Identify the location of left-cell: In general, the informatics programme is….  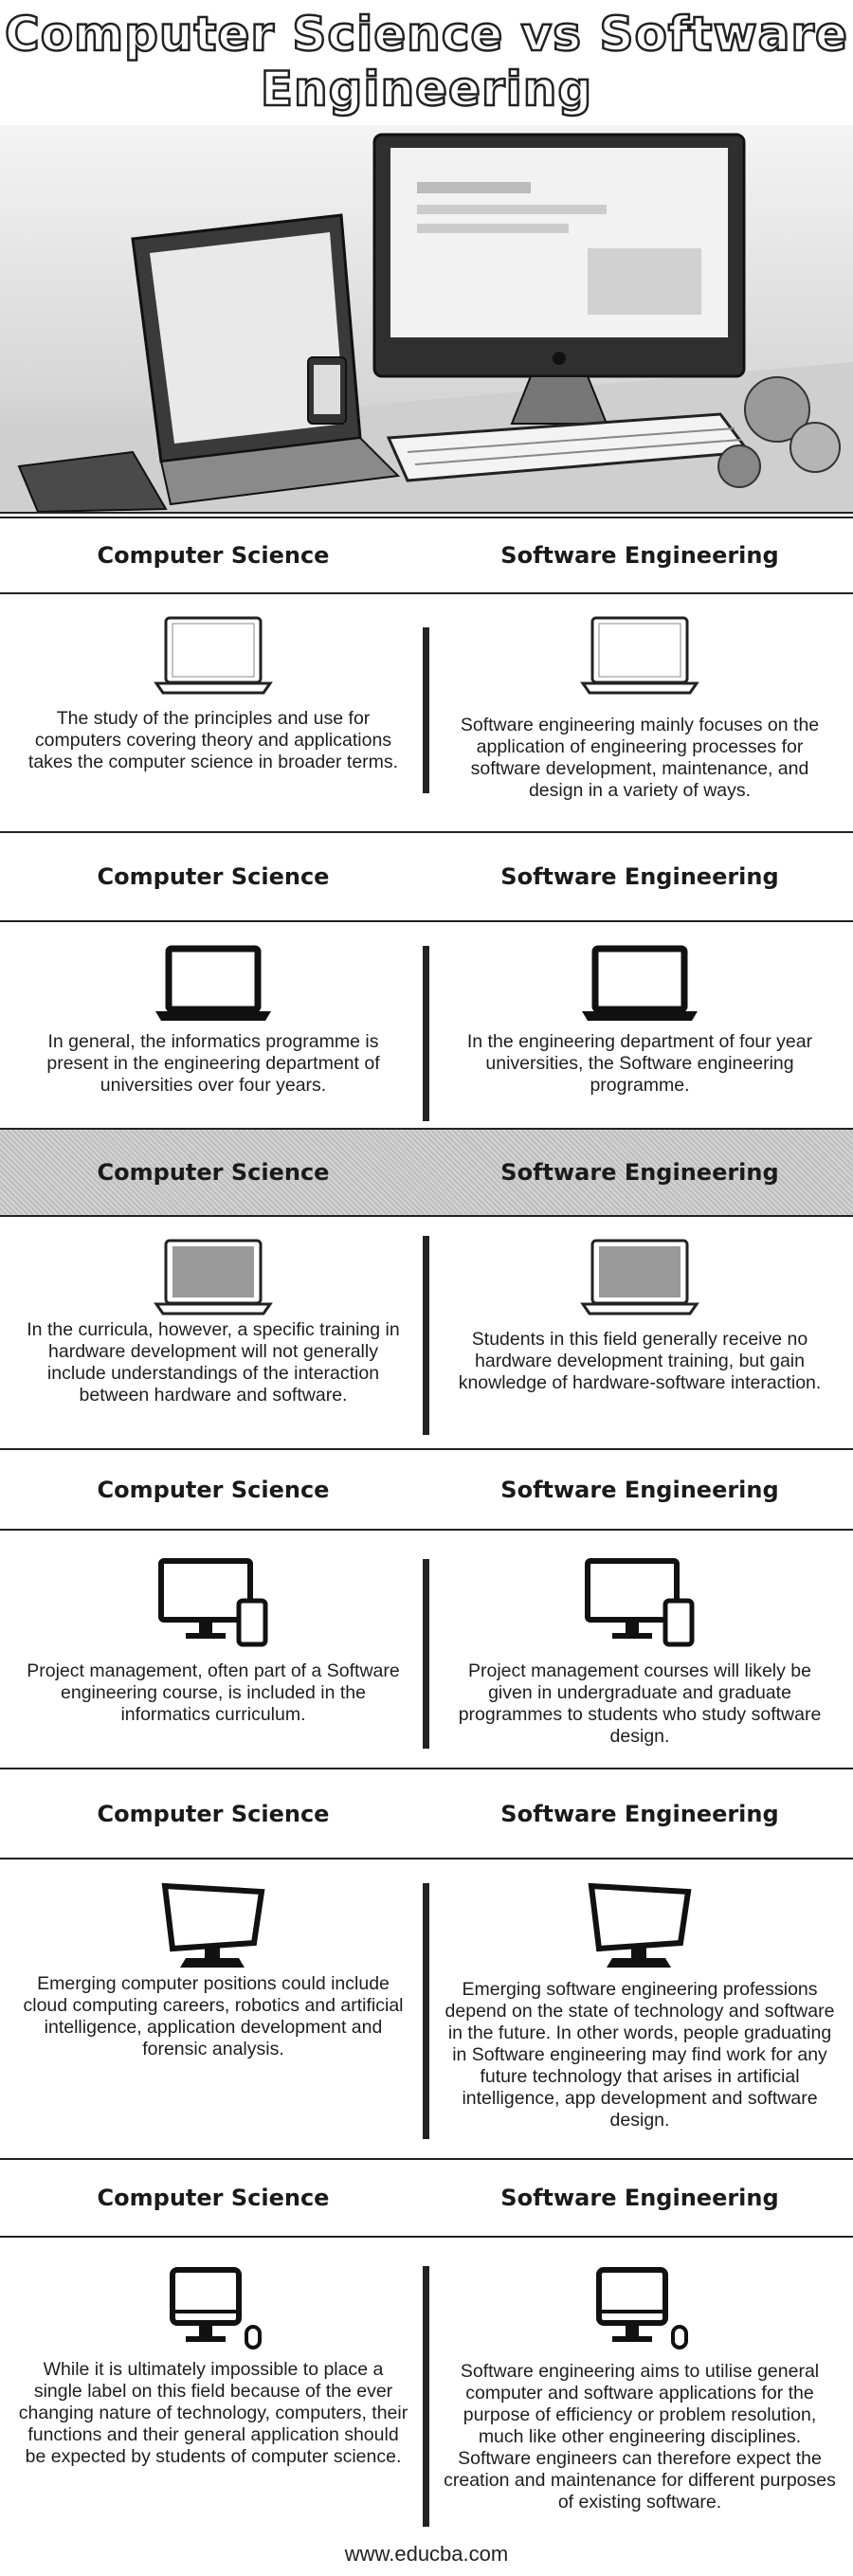
(213, 1025).